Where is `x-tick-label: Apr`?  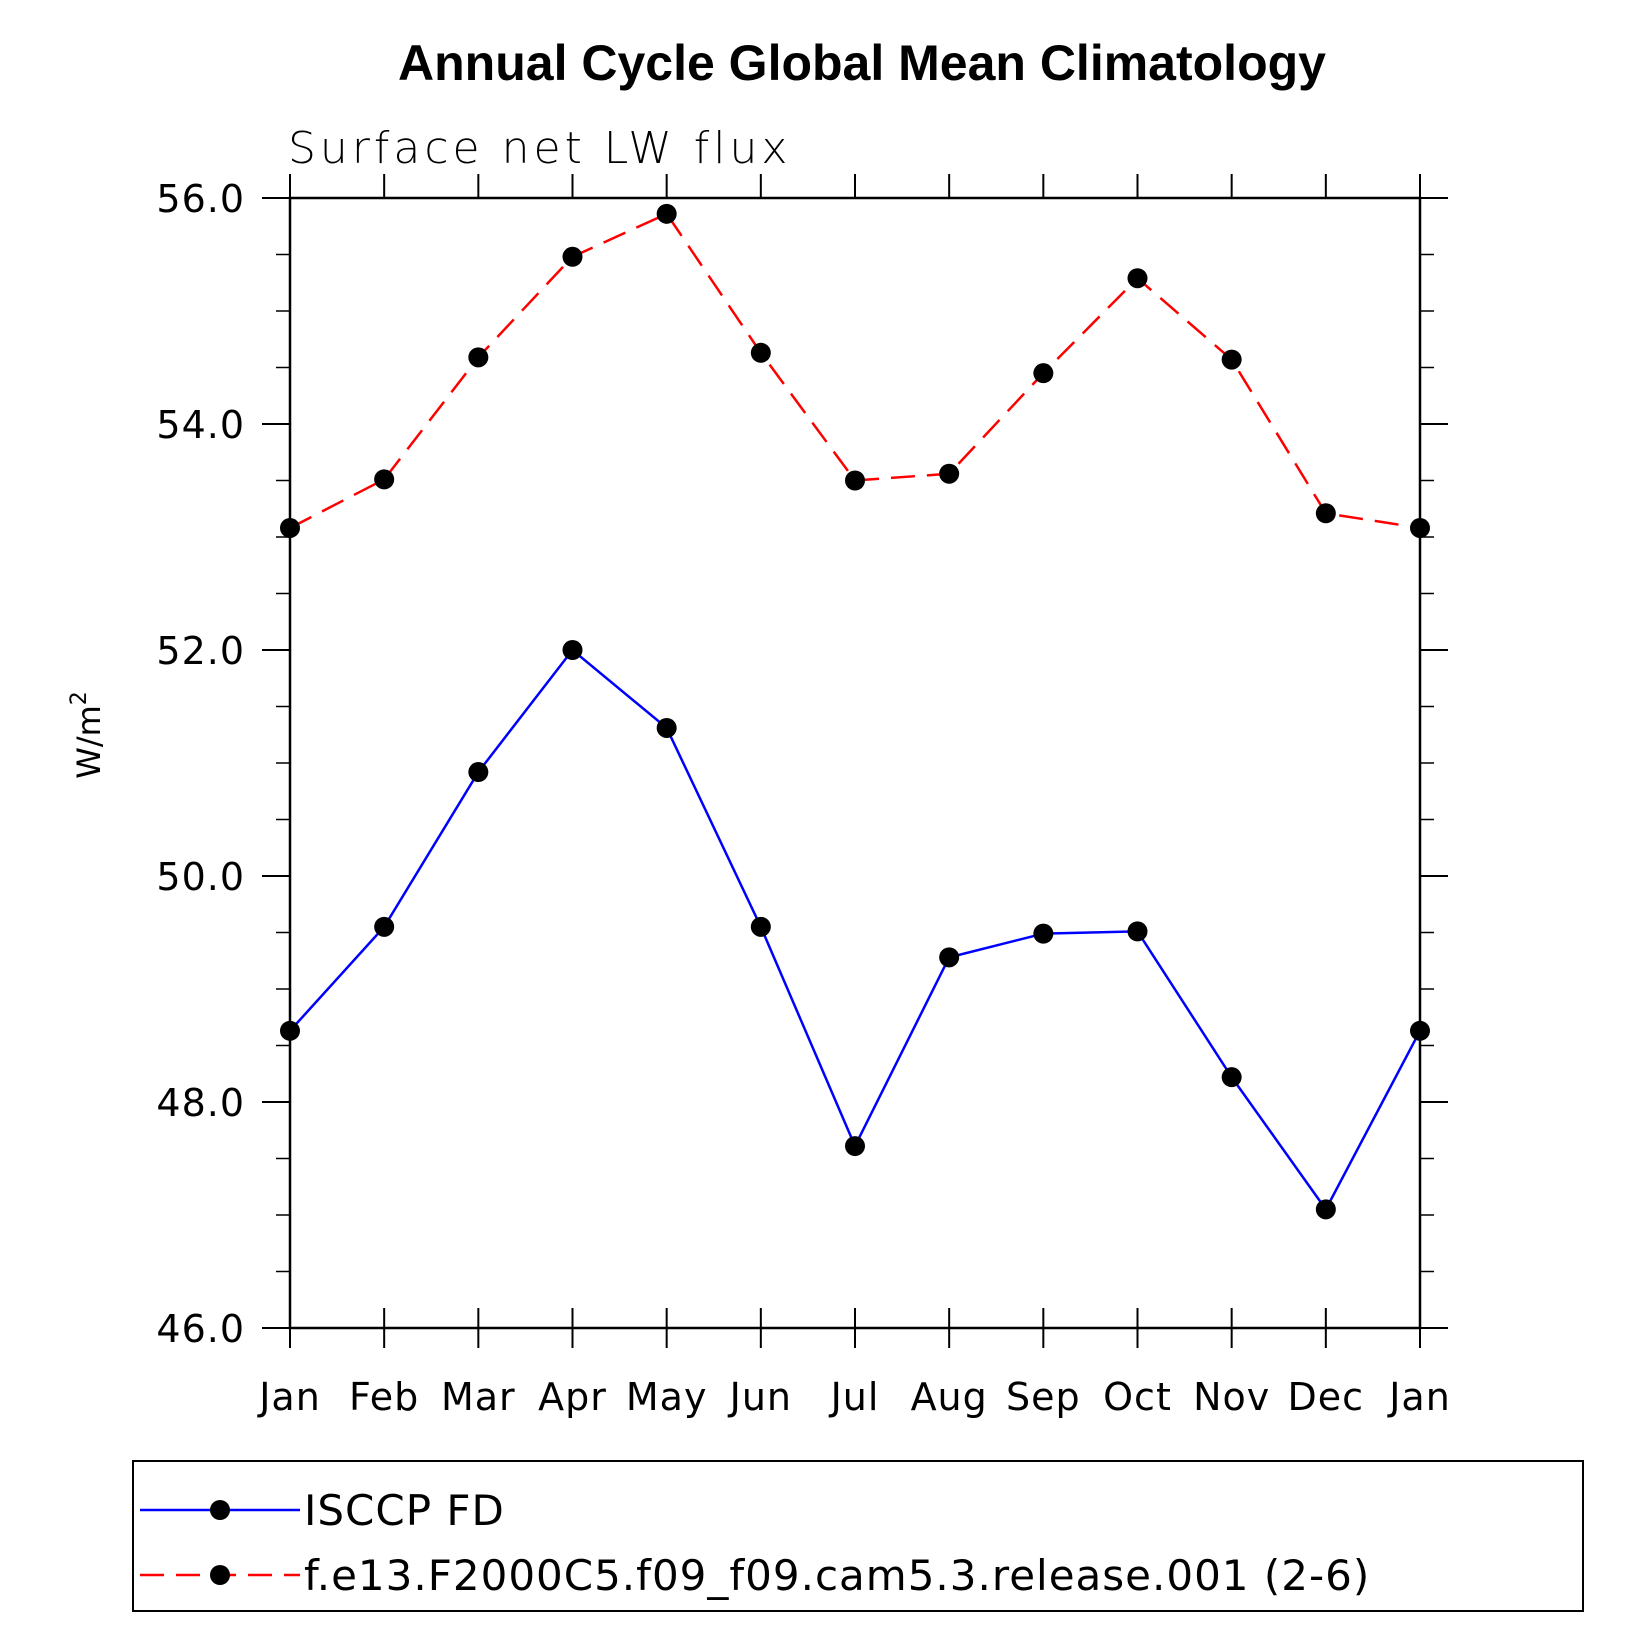
x-tick-label: Apr is located at coordinates (572, 1397).